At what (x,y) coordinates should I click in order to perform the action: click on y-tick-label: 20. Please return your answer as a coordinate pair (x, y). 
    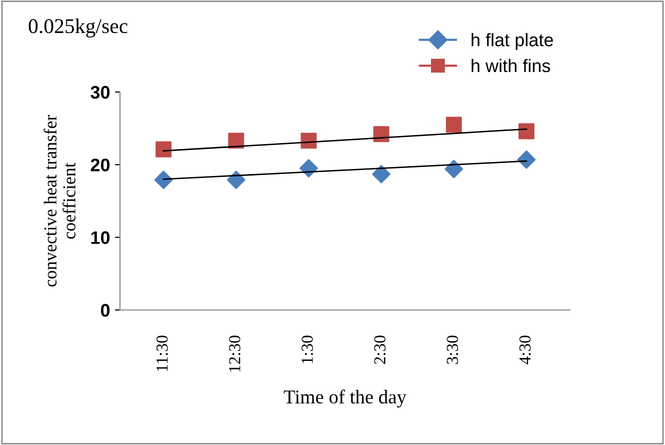
    Looking at the image, I should click on (100, 165).